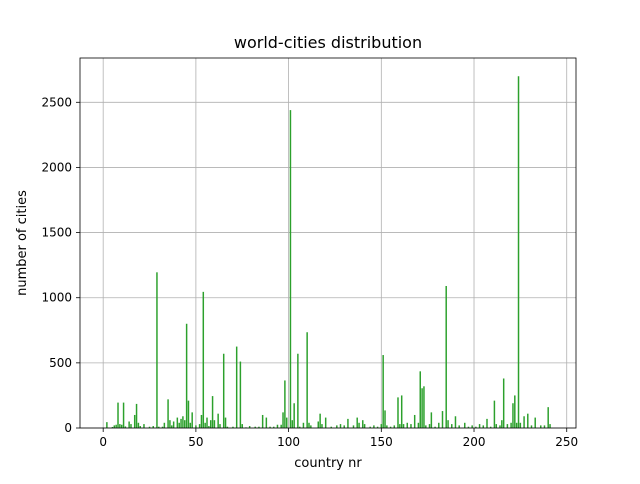 The width and height of the screenshot is (640, 484). I want to click on x-tick-label: 50, so click(195, 442).